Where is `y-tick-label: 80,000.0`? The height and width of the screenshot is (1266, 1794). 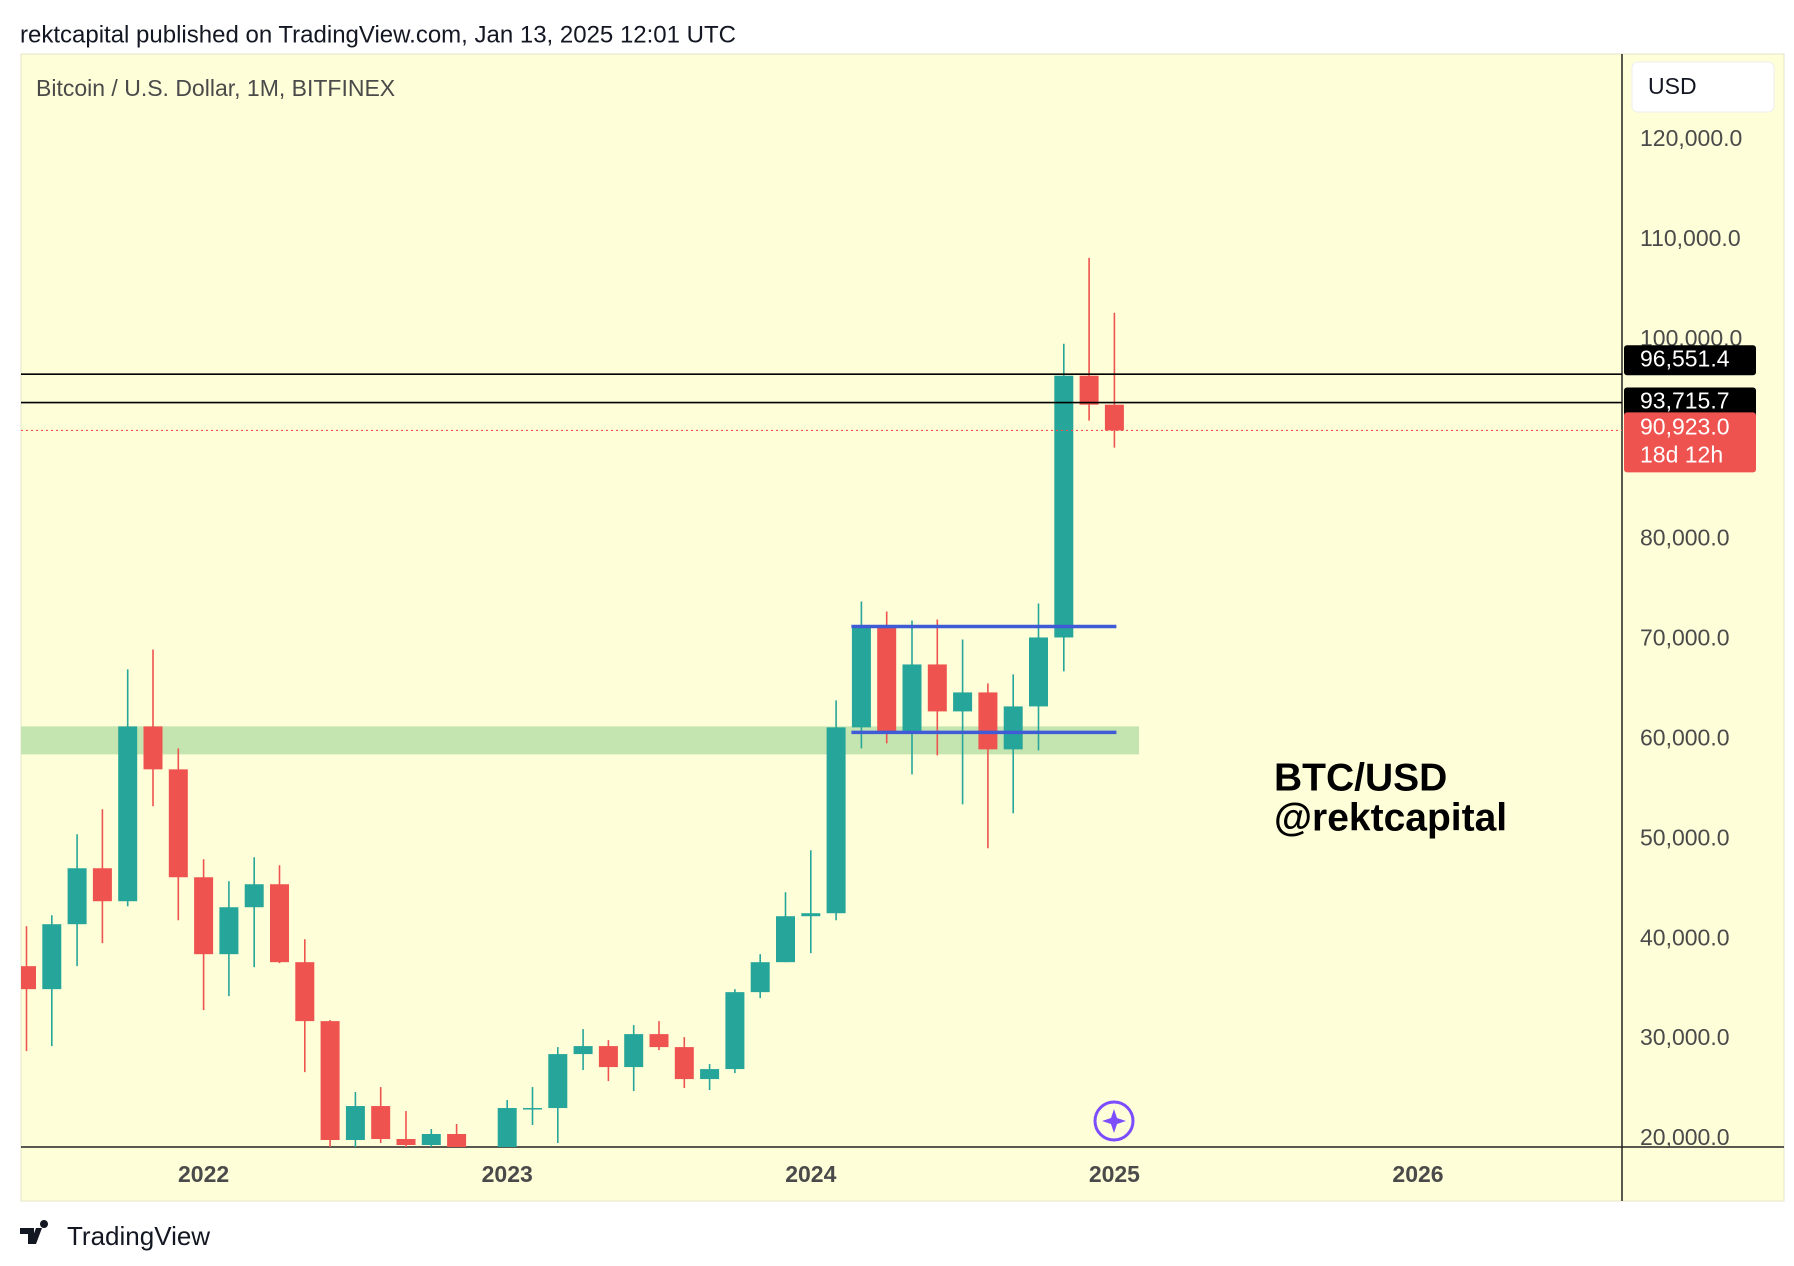 y-tick-label: 80,000.0 is located at coordinates (1685, 538).